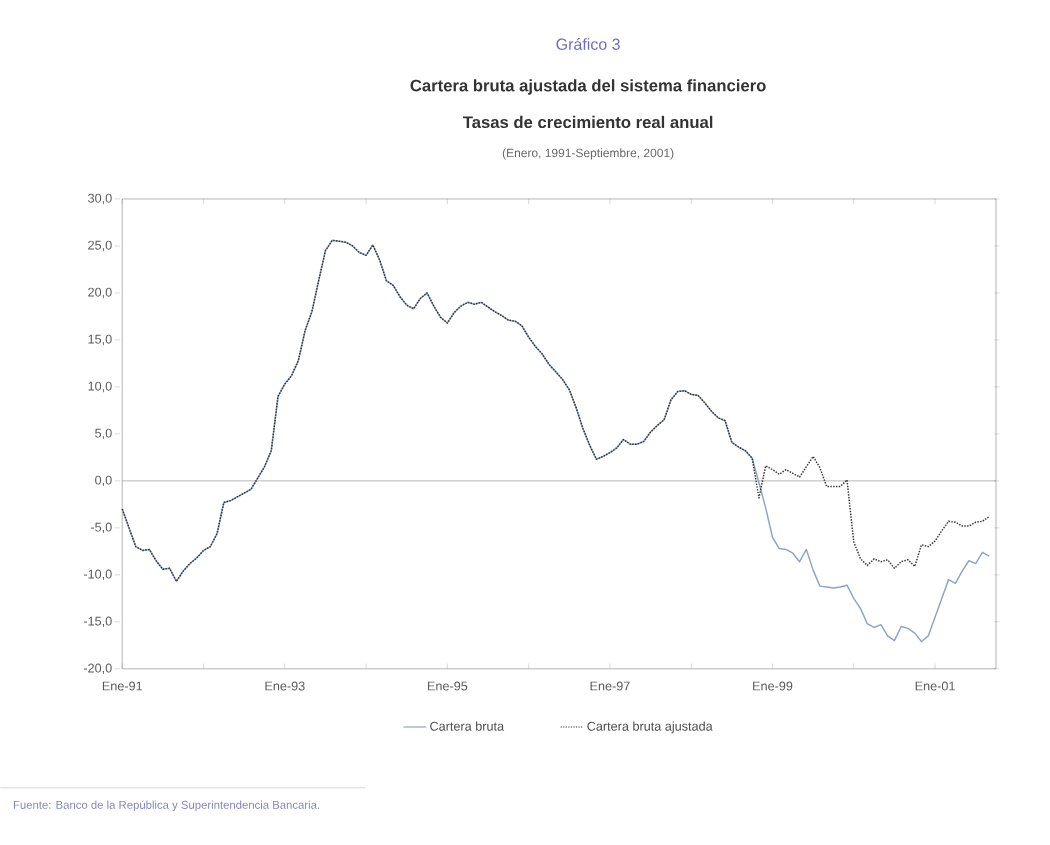  Describe the element at coordinates (97, 575) in the screenshot. I see `y-tick-label: -10,0` at that location.